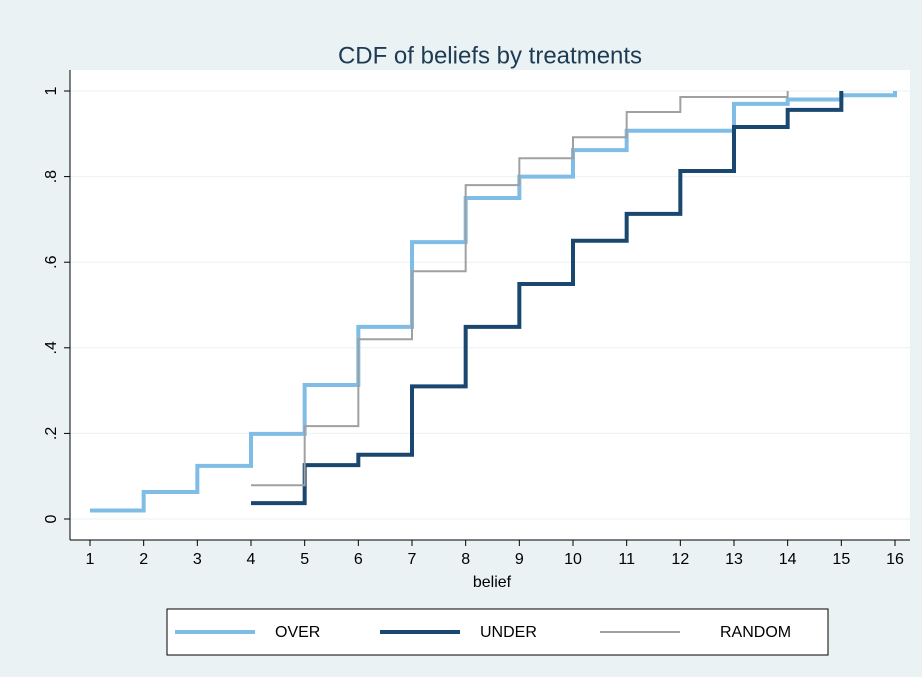 The height and width of the screenshot is (682, 922). Describe the element at coordinates (508, 632) in the screenshot. I see `legend-label: UNDER` at that location.